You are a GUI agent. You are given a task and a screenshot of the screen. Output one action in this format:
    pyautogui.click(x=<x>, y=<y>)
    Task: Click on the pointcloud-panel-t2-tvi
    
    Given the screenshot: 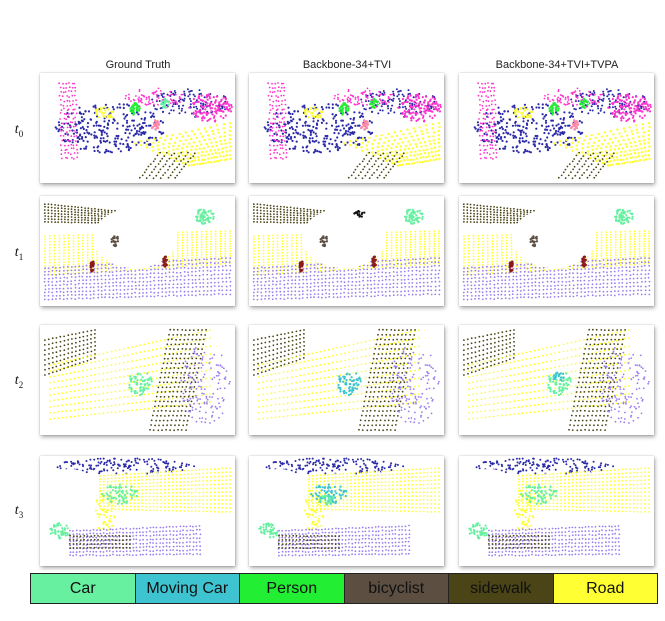 What is the action you would take?
    pyautogui.click(x=346, y=380)
    